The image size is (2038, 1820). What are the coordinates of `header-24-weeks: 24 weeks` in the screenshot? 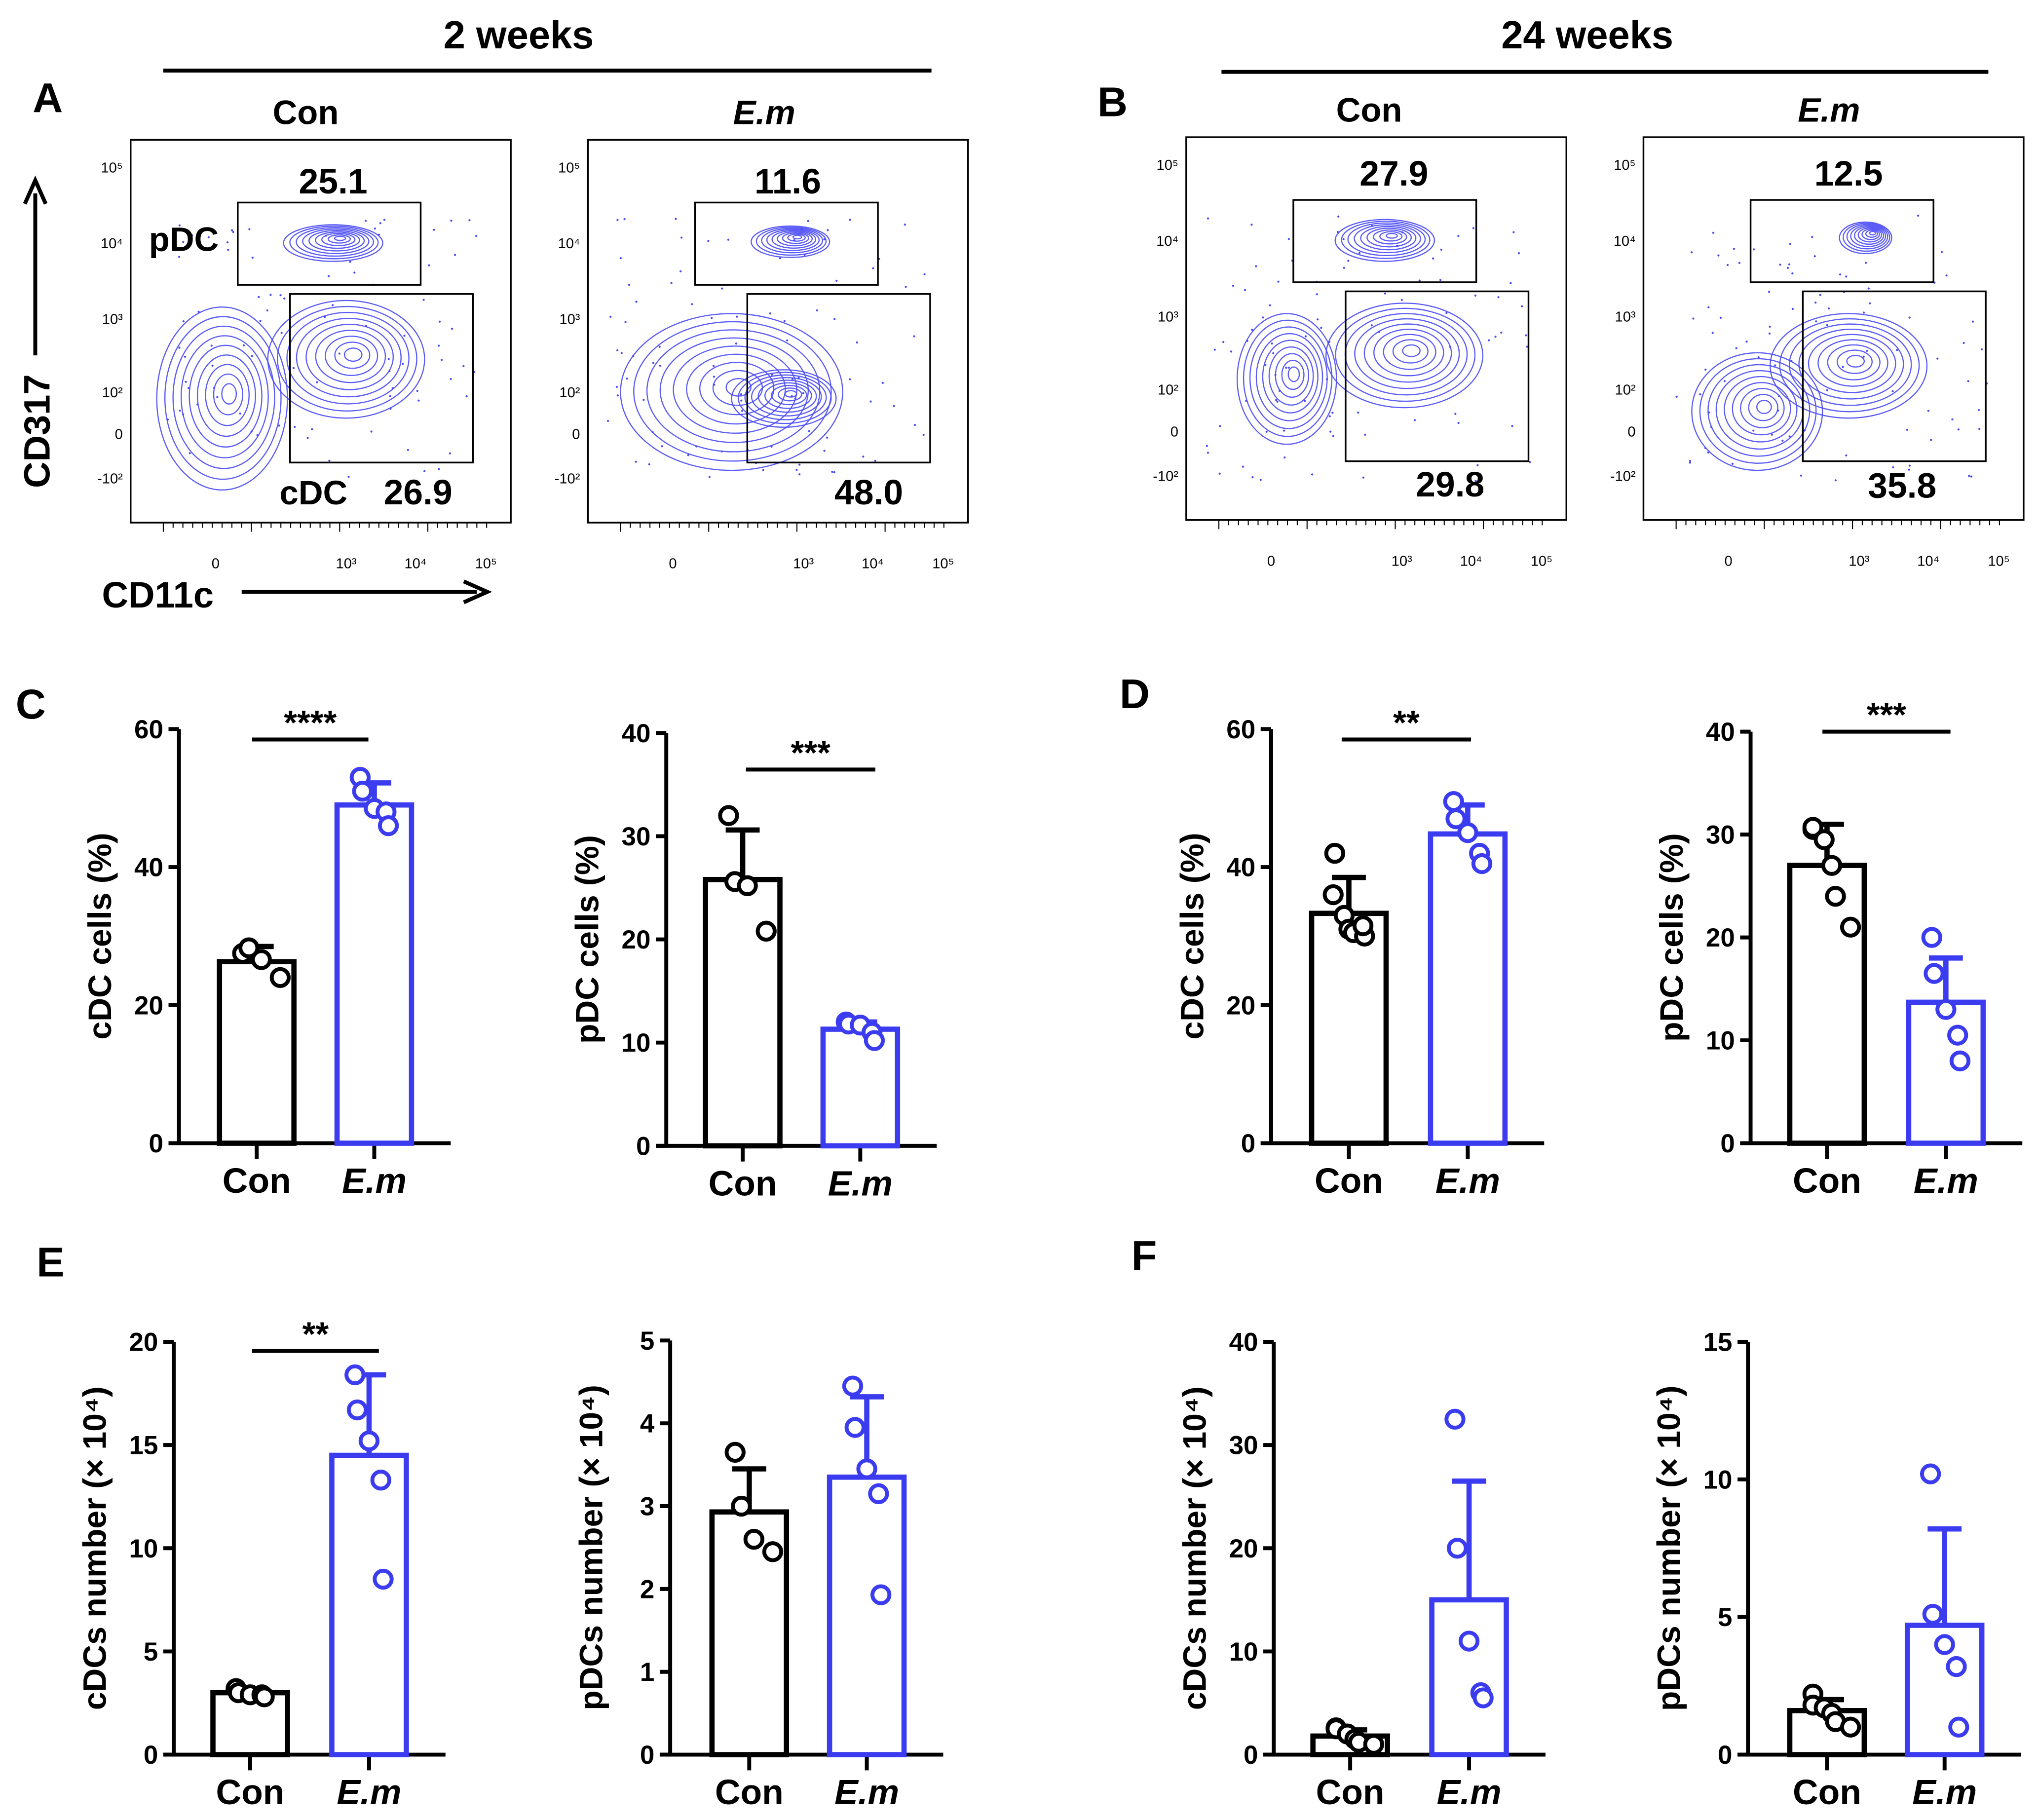 It's located at (1587, 35).